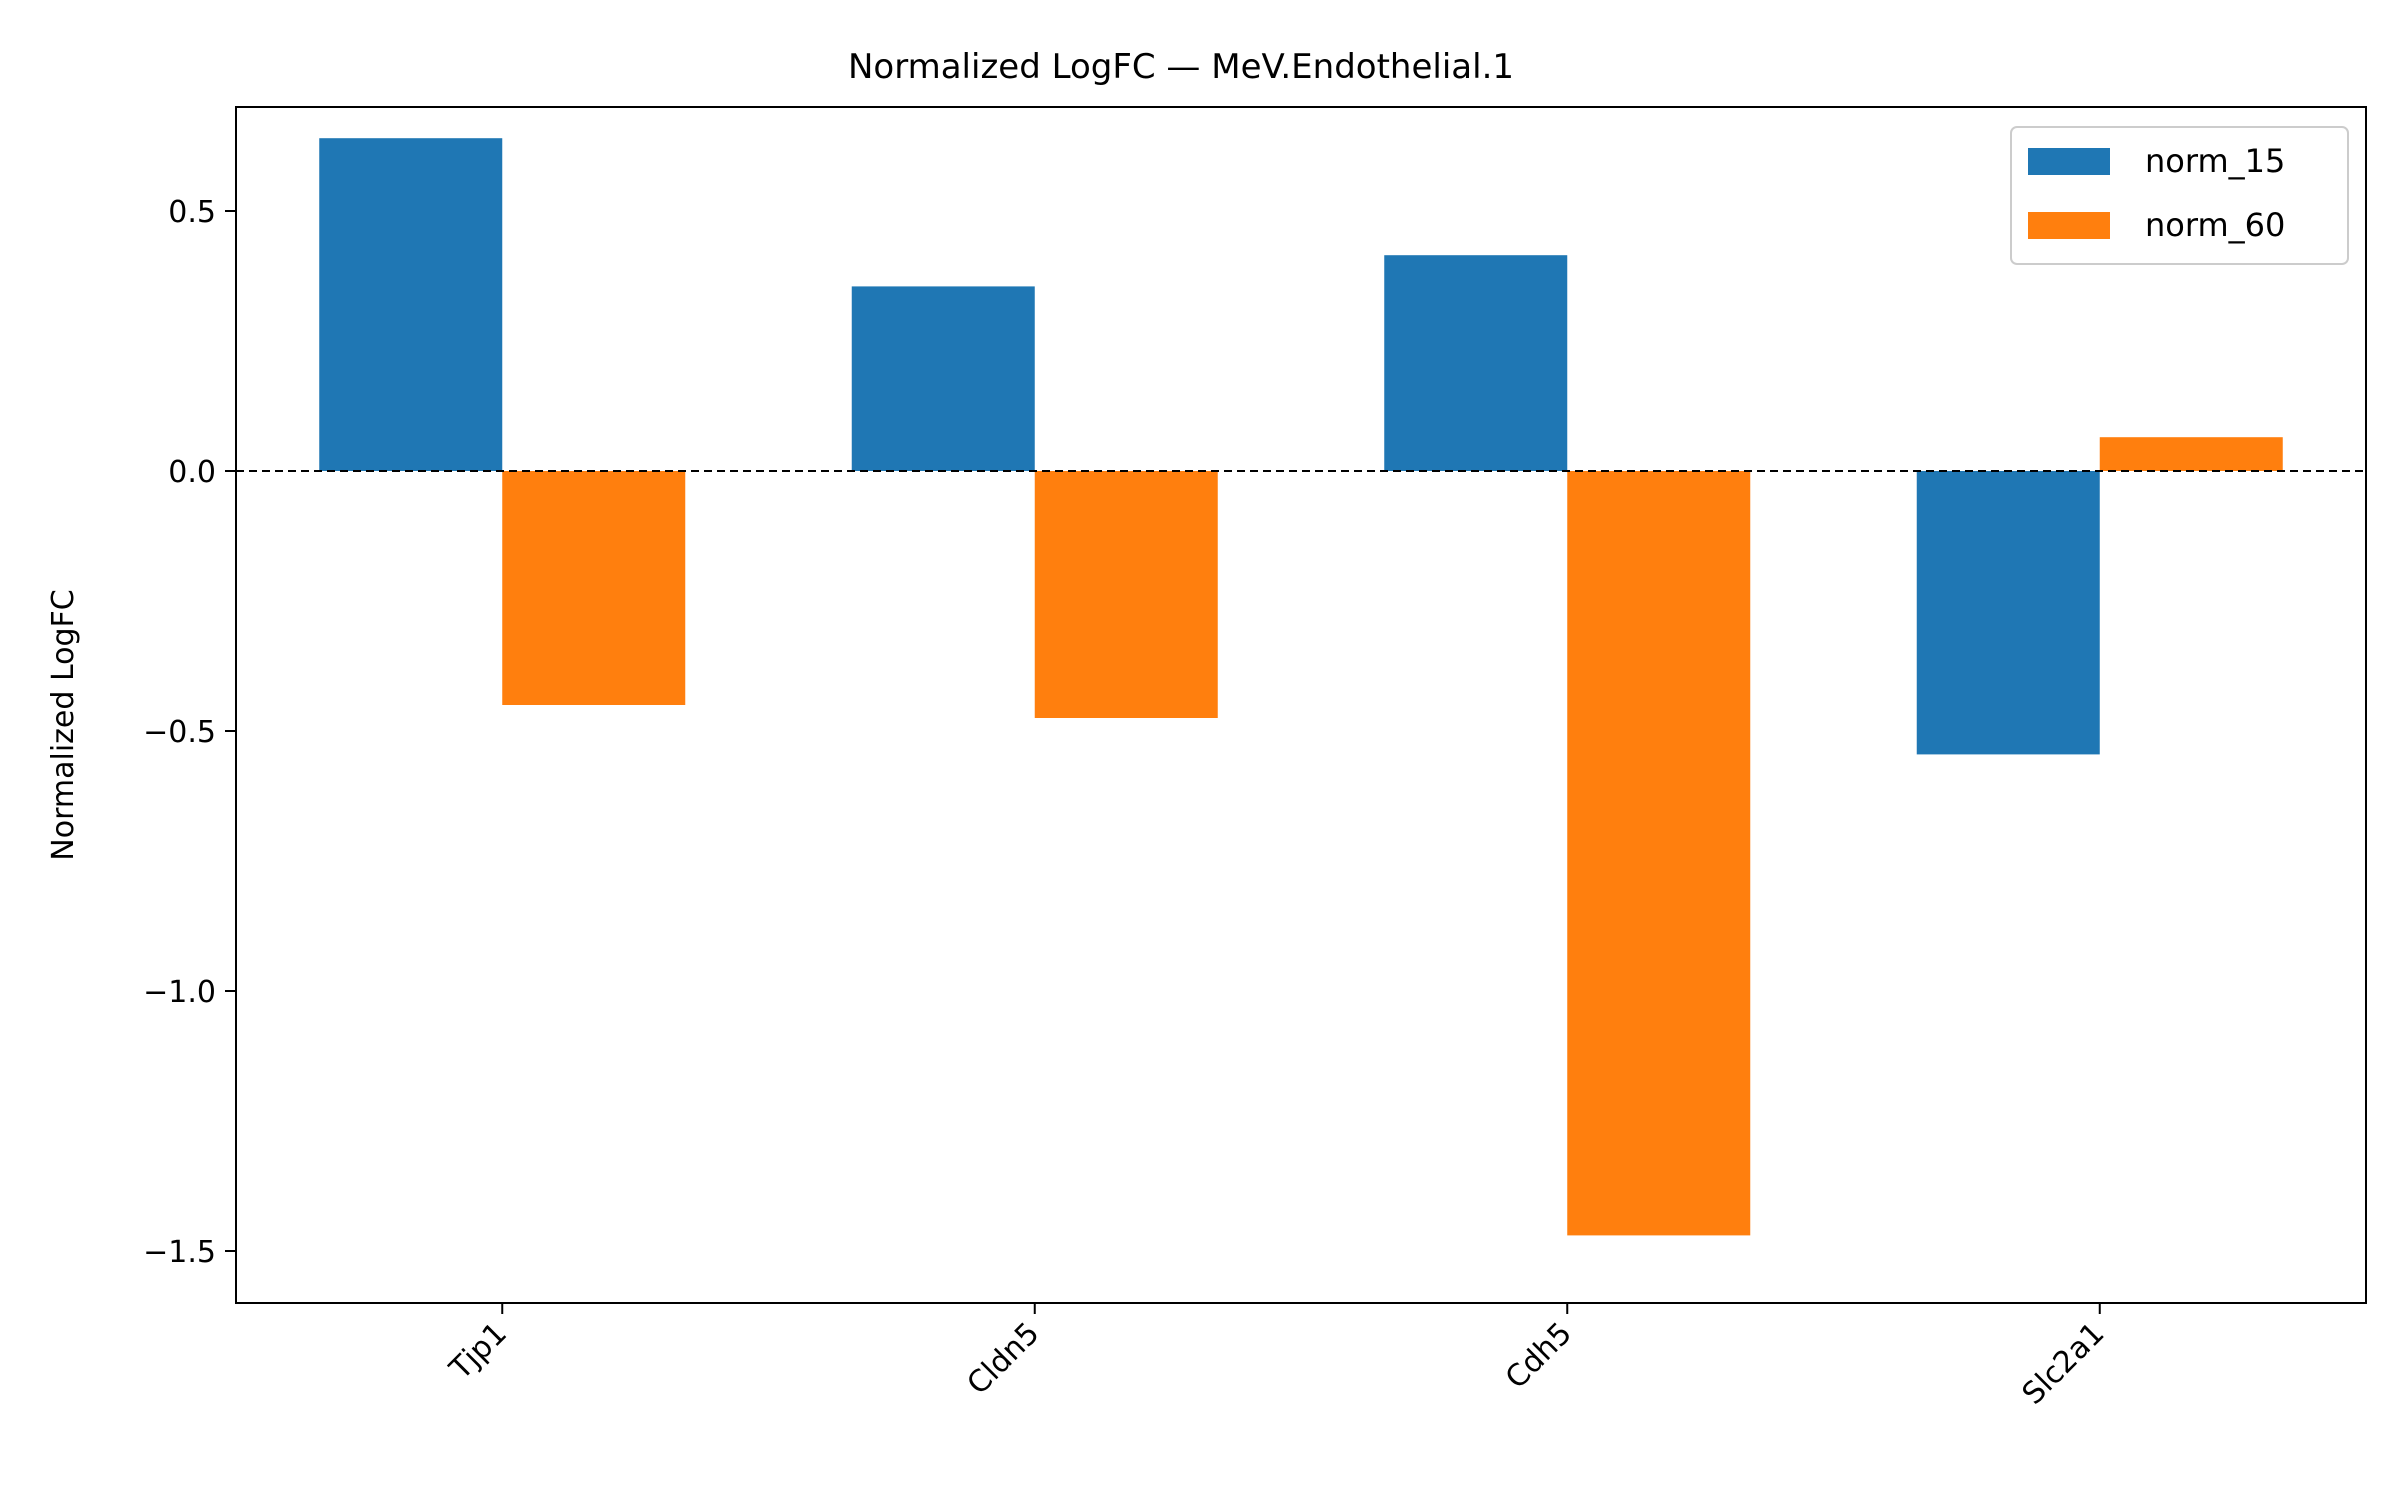 This screenshot has height=1500, width=2400. Describe the element at coordinates (1476, 363) in the screenshot. I see `bar-norm_15-Cdh5` at that location.